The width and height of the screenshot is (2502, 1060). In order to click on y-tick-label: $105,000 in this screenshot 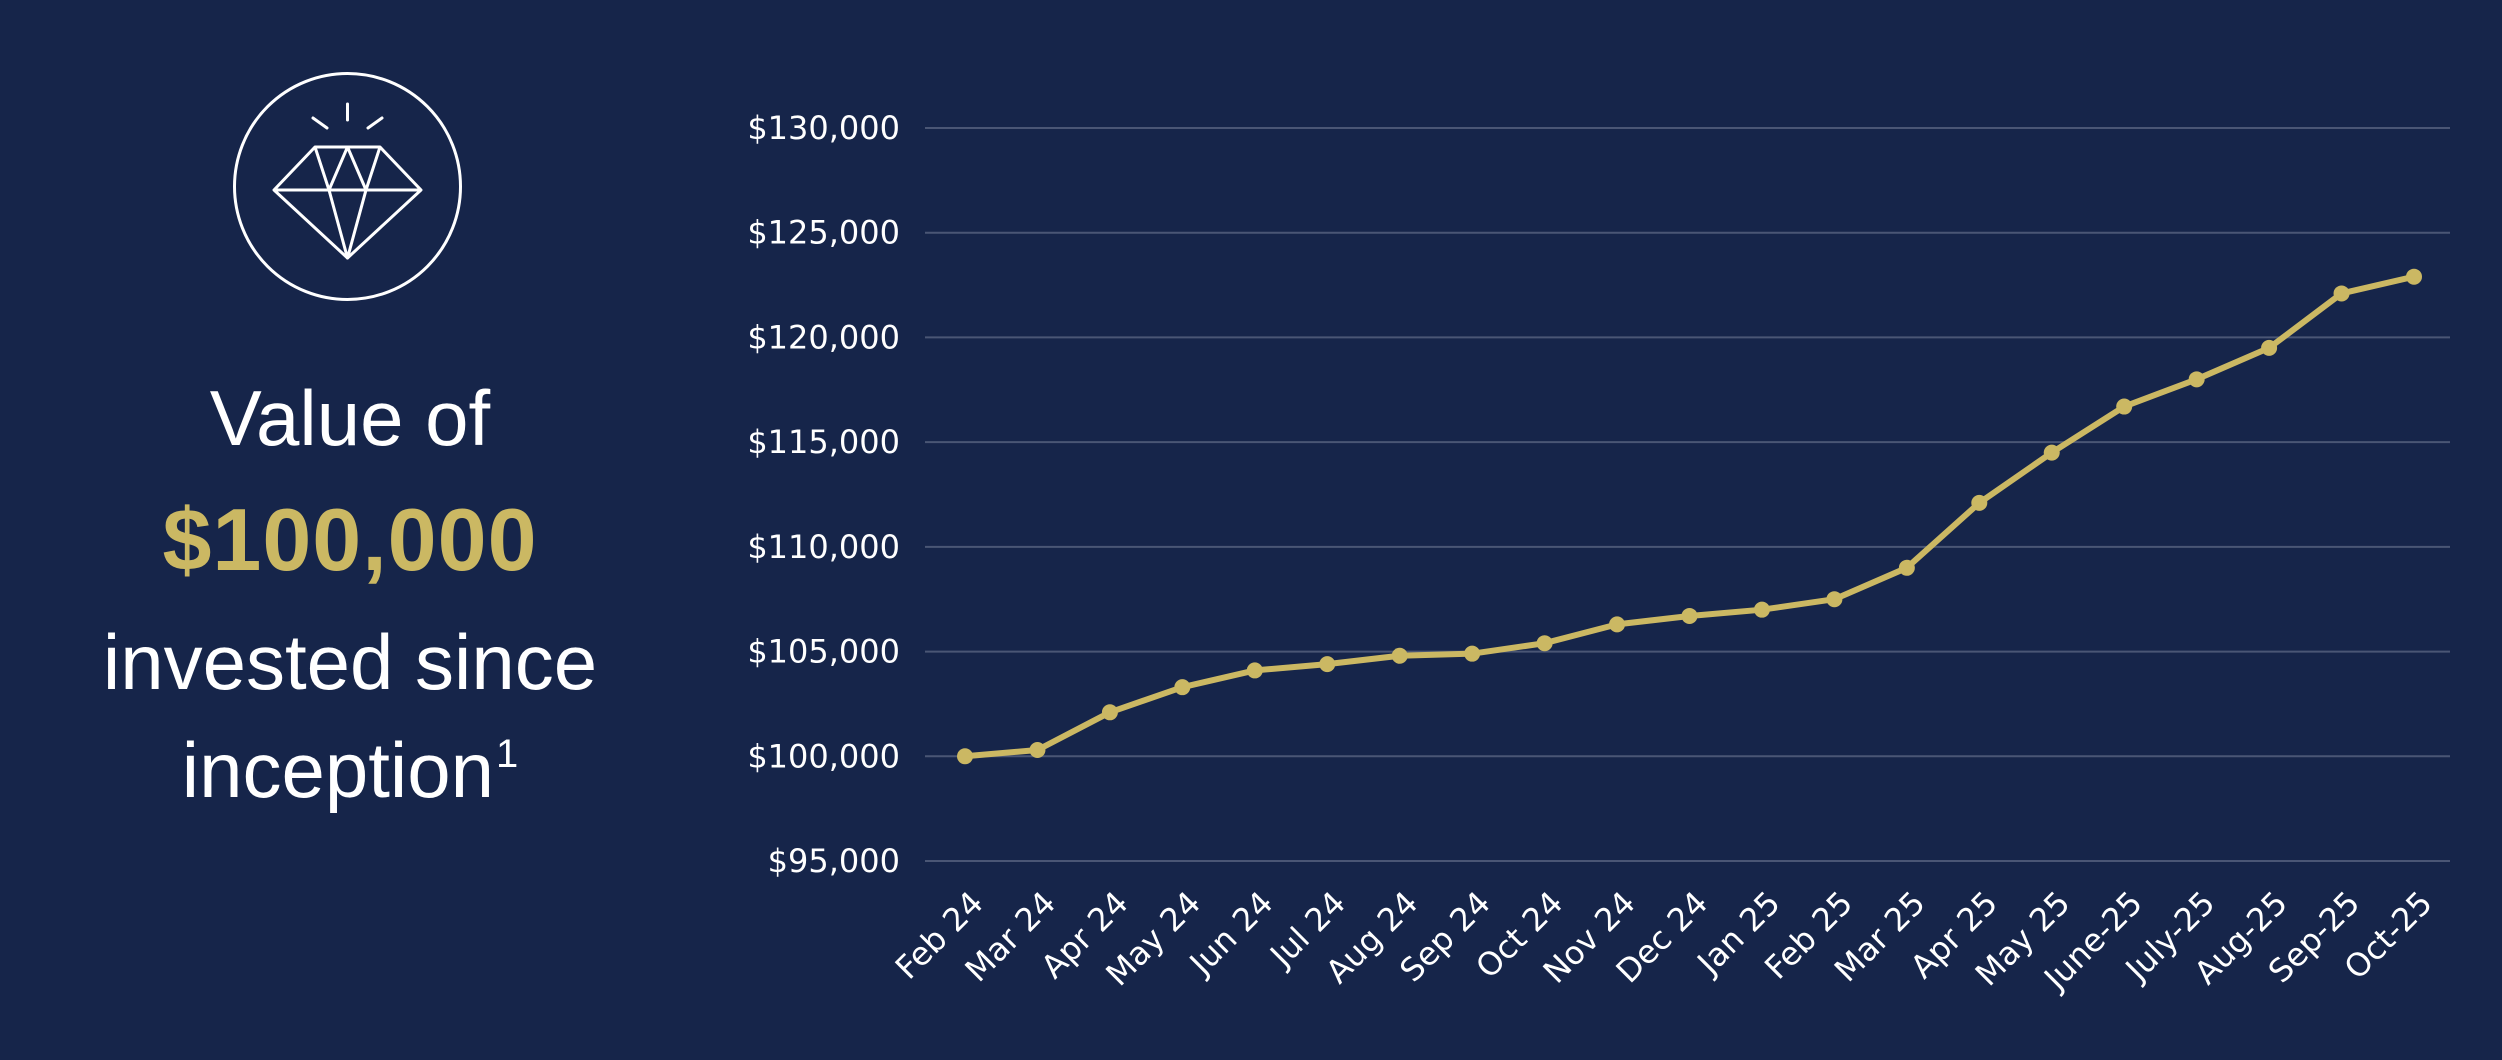, I will do `click(823, 652)`.